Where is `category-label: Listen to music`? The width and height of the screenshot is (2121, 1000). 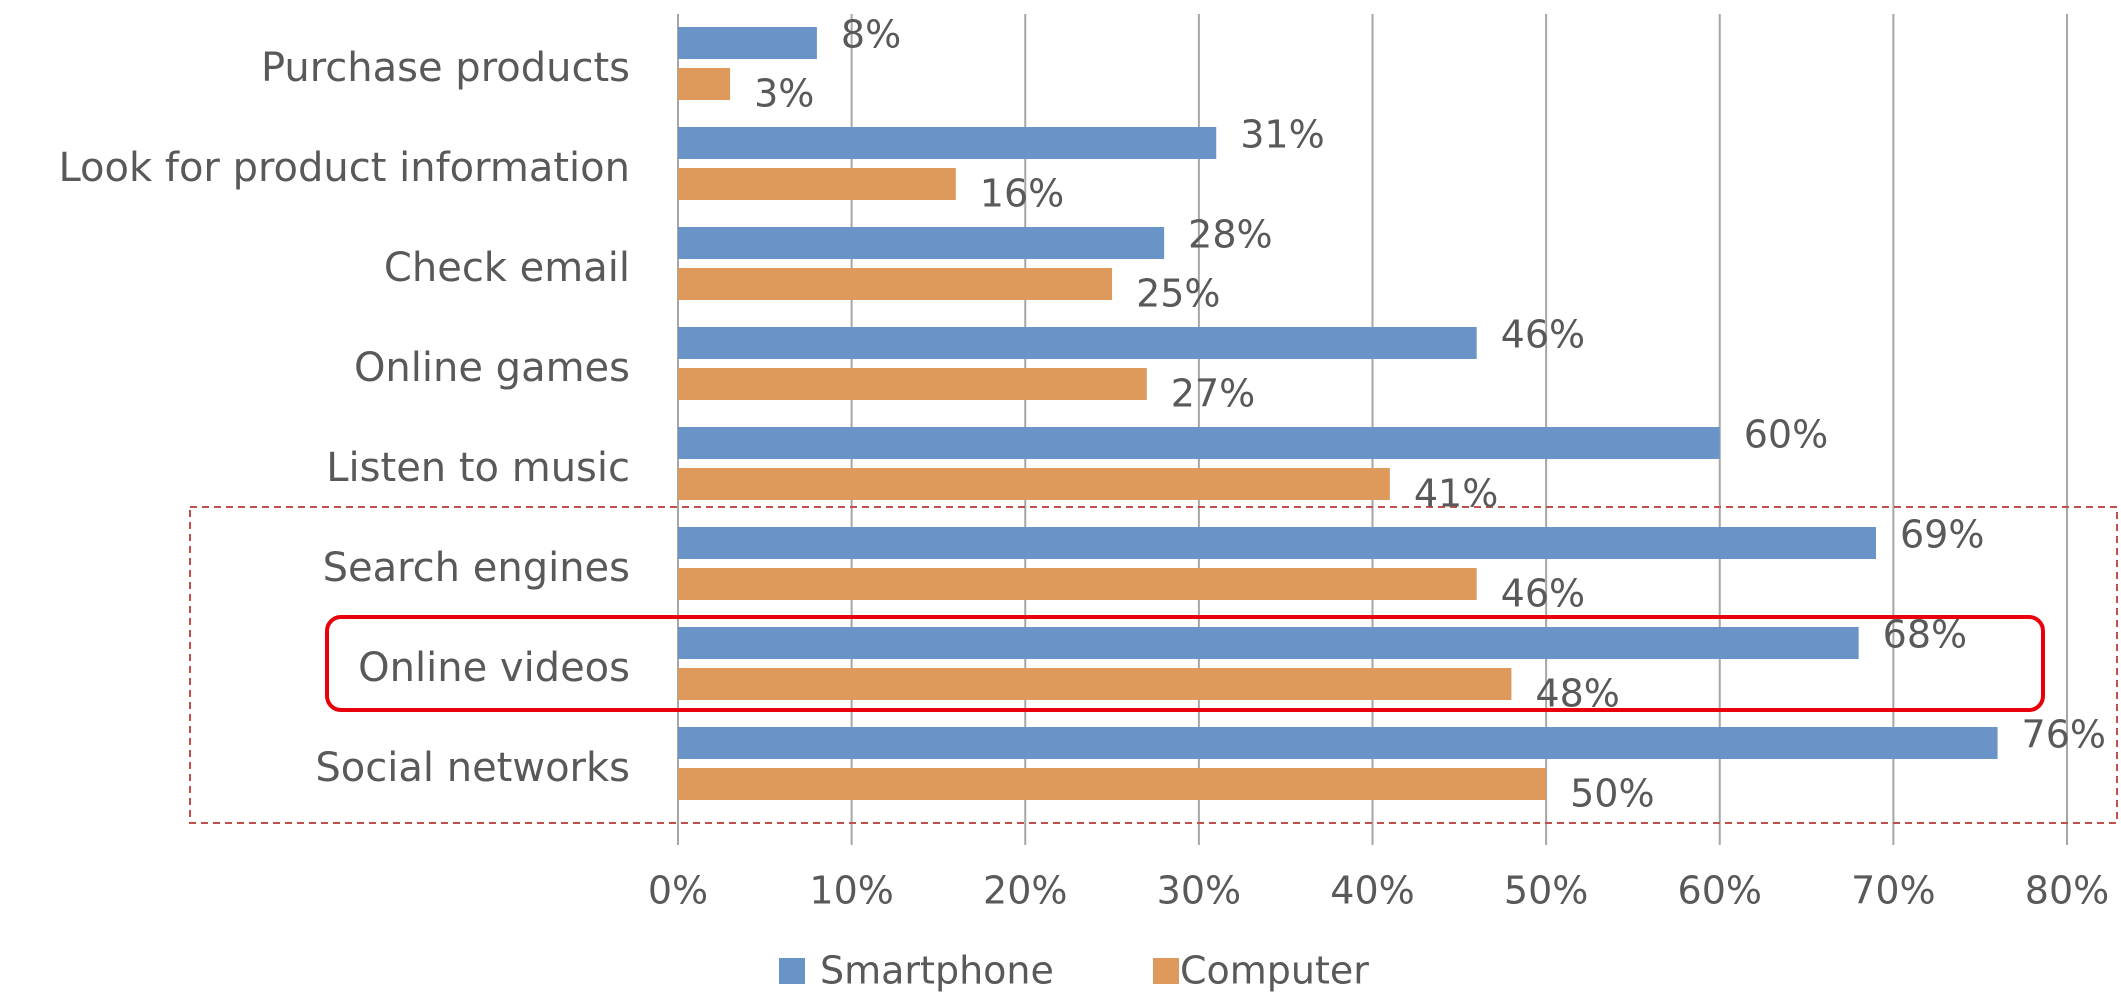 category-label: Listen to music is located at coordinates (478, 468).